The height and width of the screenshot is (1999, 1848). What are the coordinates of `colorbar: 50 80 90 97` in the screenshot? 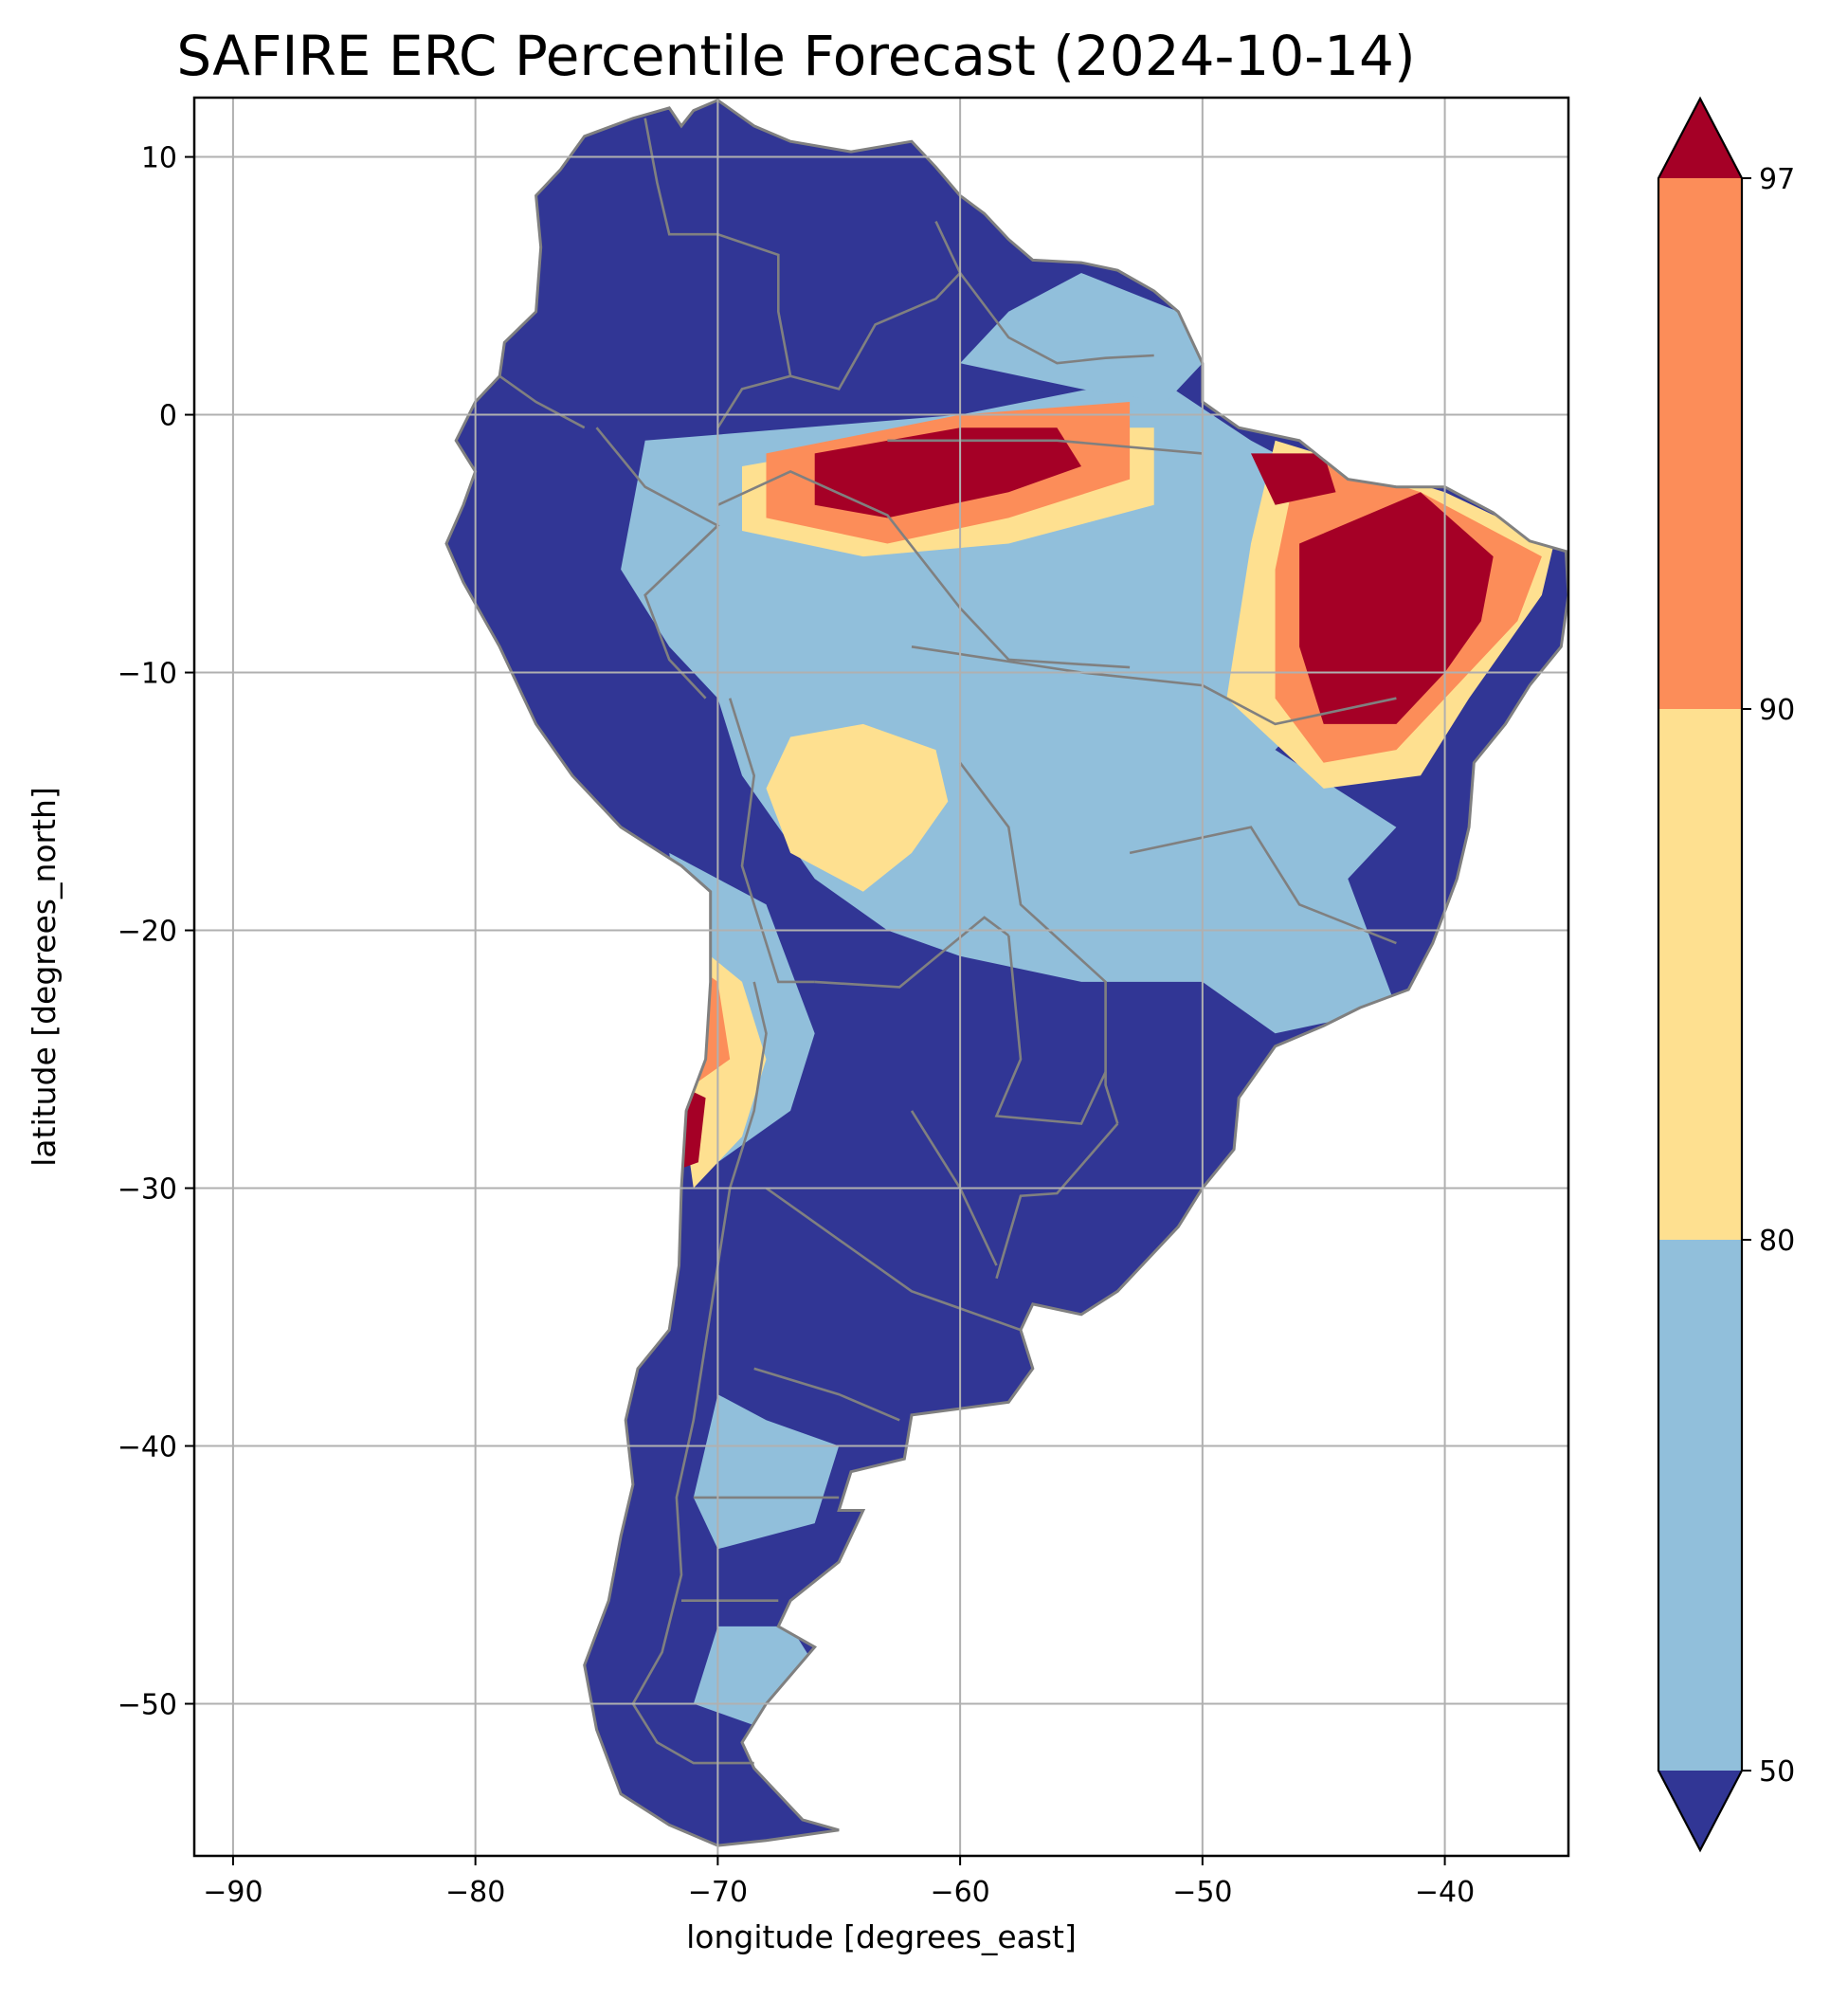 It's located at (1726, 975).